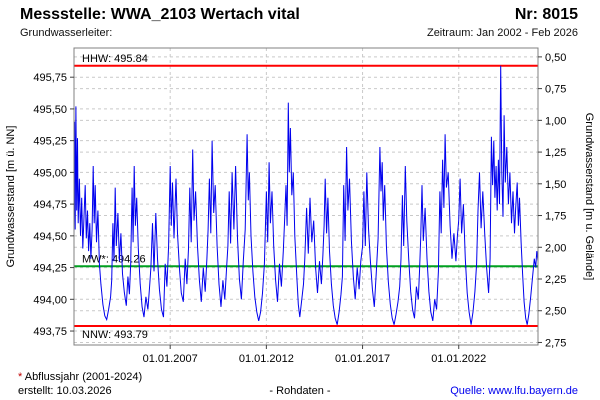 Image resolution: width=600 pixels, height=400 pixels. Describe the element at coordinates (20, 377) in the screenshot. I see `footnote-asterisk: *` at that location.